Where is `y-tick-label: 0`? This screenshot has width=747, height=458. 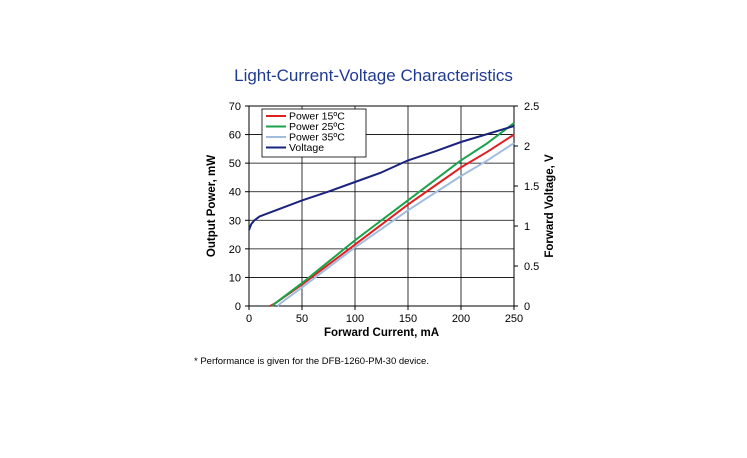 y-tick-label: 0 is located at coordinates (238, 307).